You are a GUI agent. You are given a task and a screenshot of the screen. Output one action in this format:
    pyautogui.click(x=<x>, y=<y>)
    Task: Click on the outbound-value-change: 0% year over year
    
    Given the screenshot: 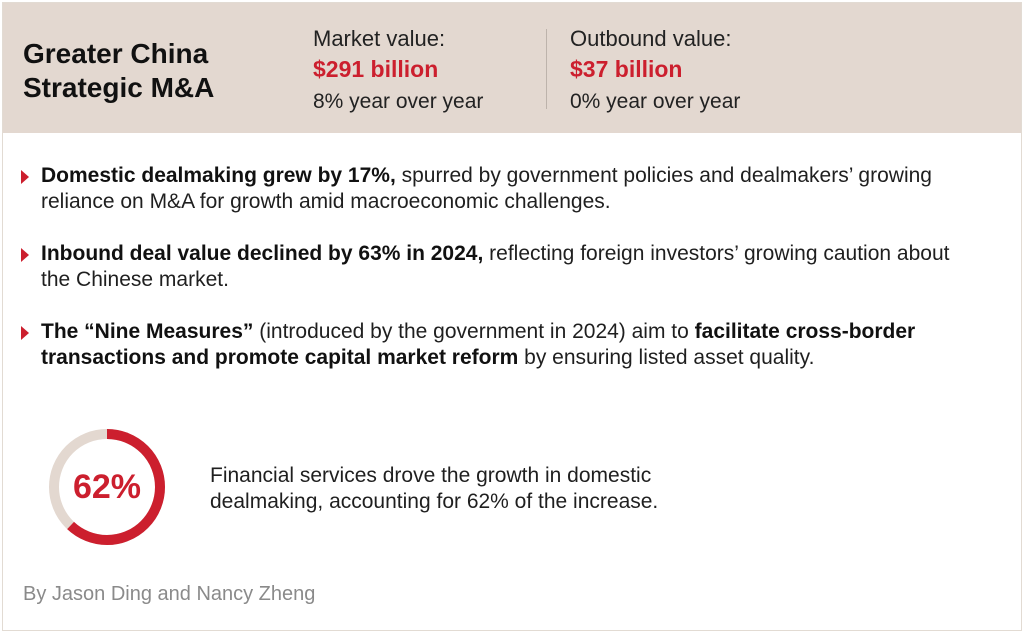 What is the action you would take?
    pyautogui.click(x=655, y=101)
    